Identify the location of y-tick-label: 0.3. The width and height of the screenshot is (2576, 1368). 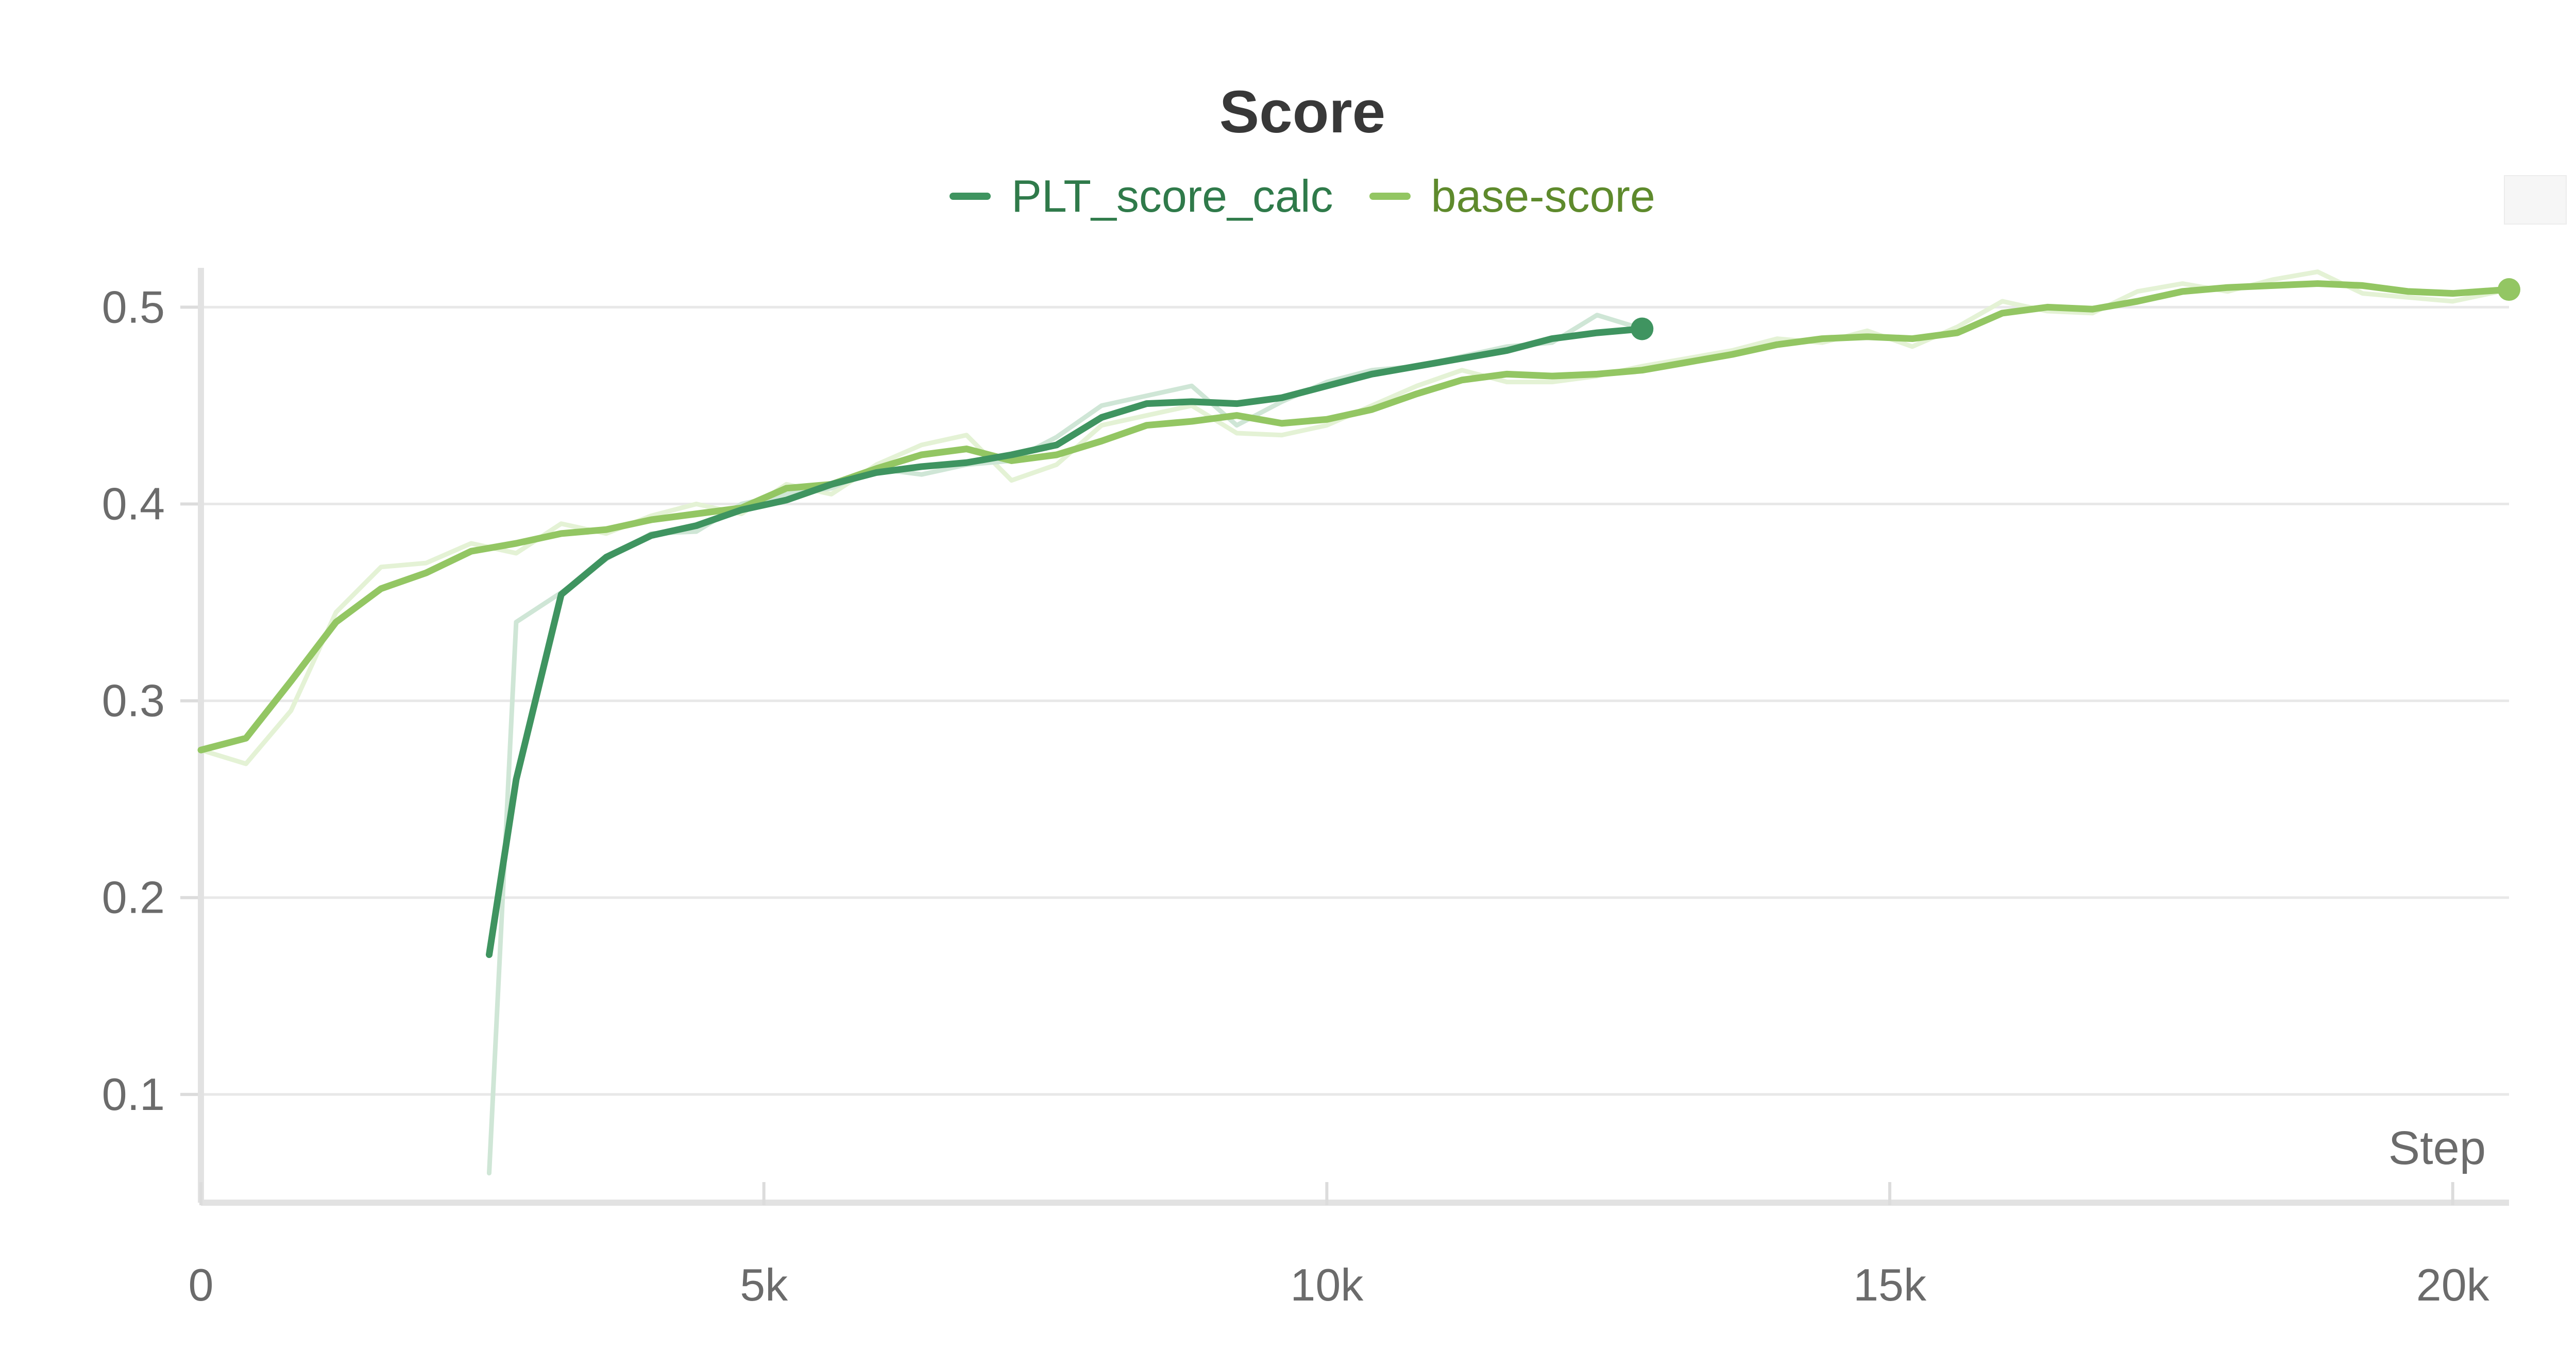
(133, 700).